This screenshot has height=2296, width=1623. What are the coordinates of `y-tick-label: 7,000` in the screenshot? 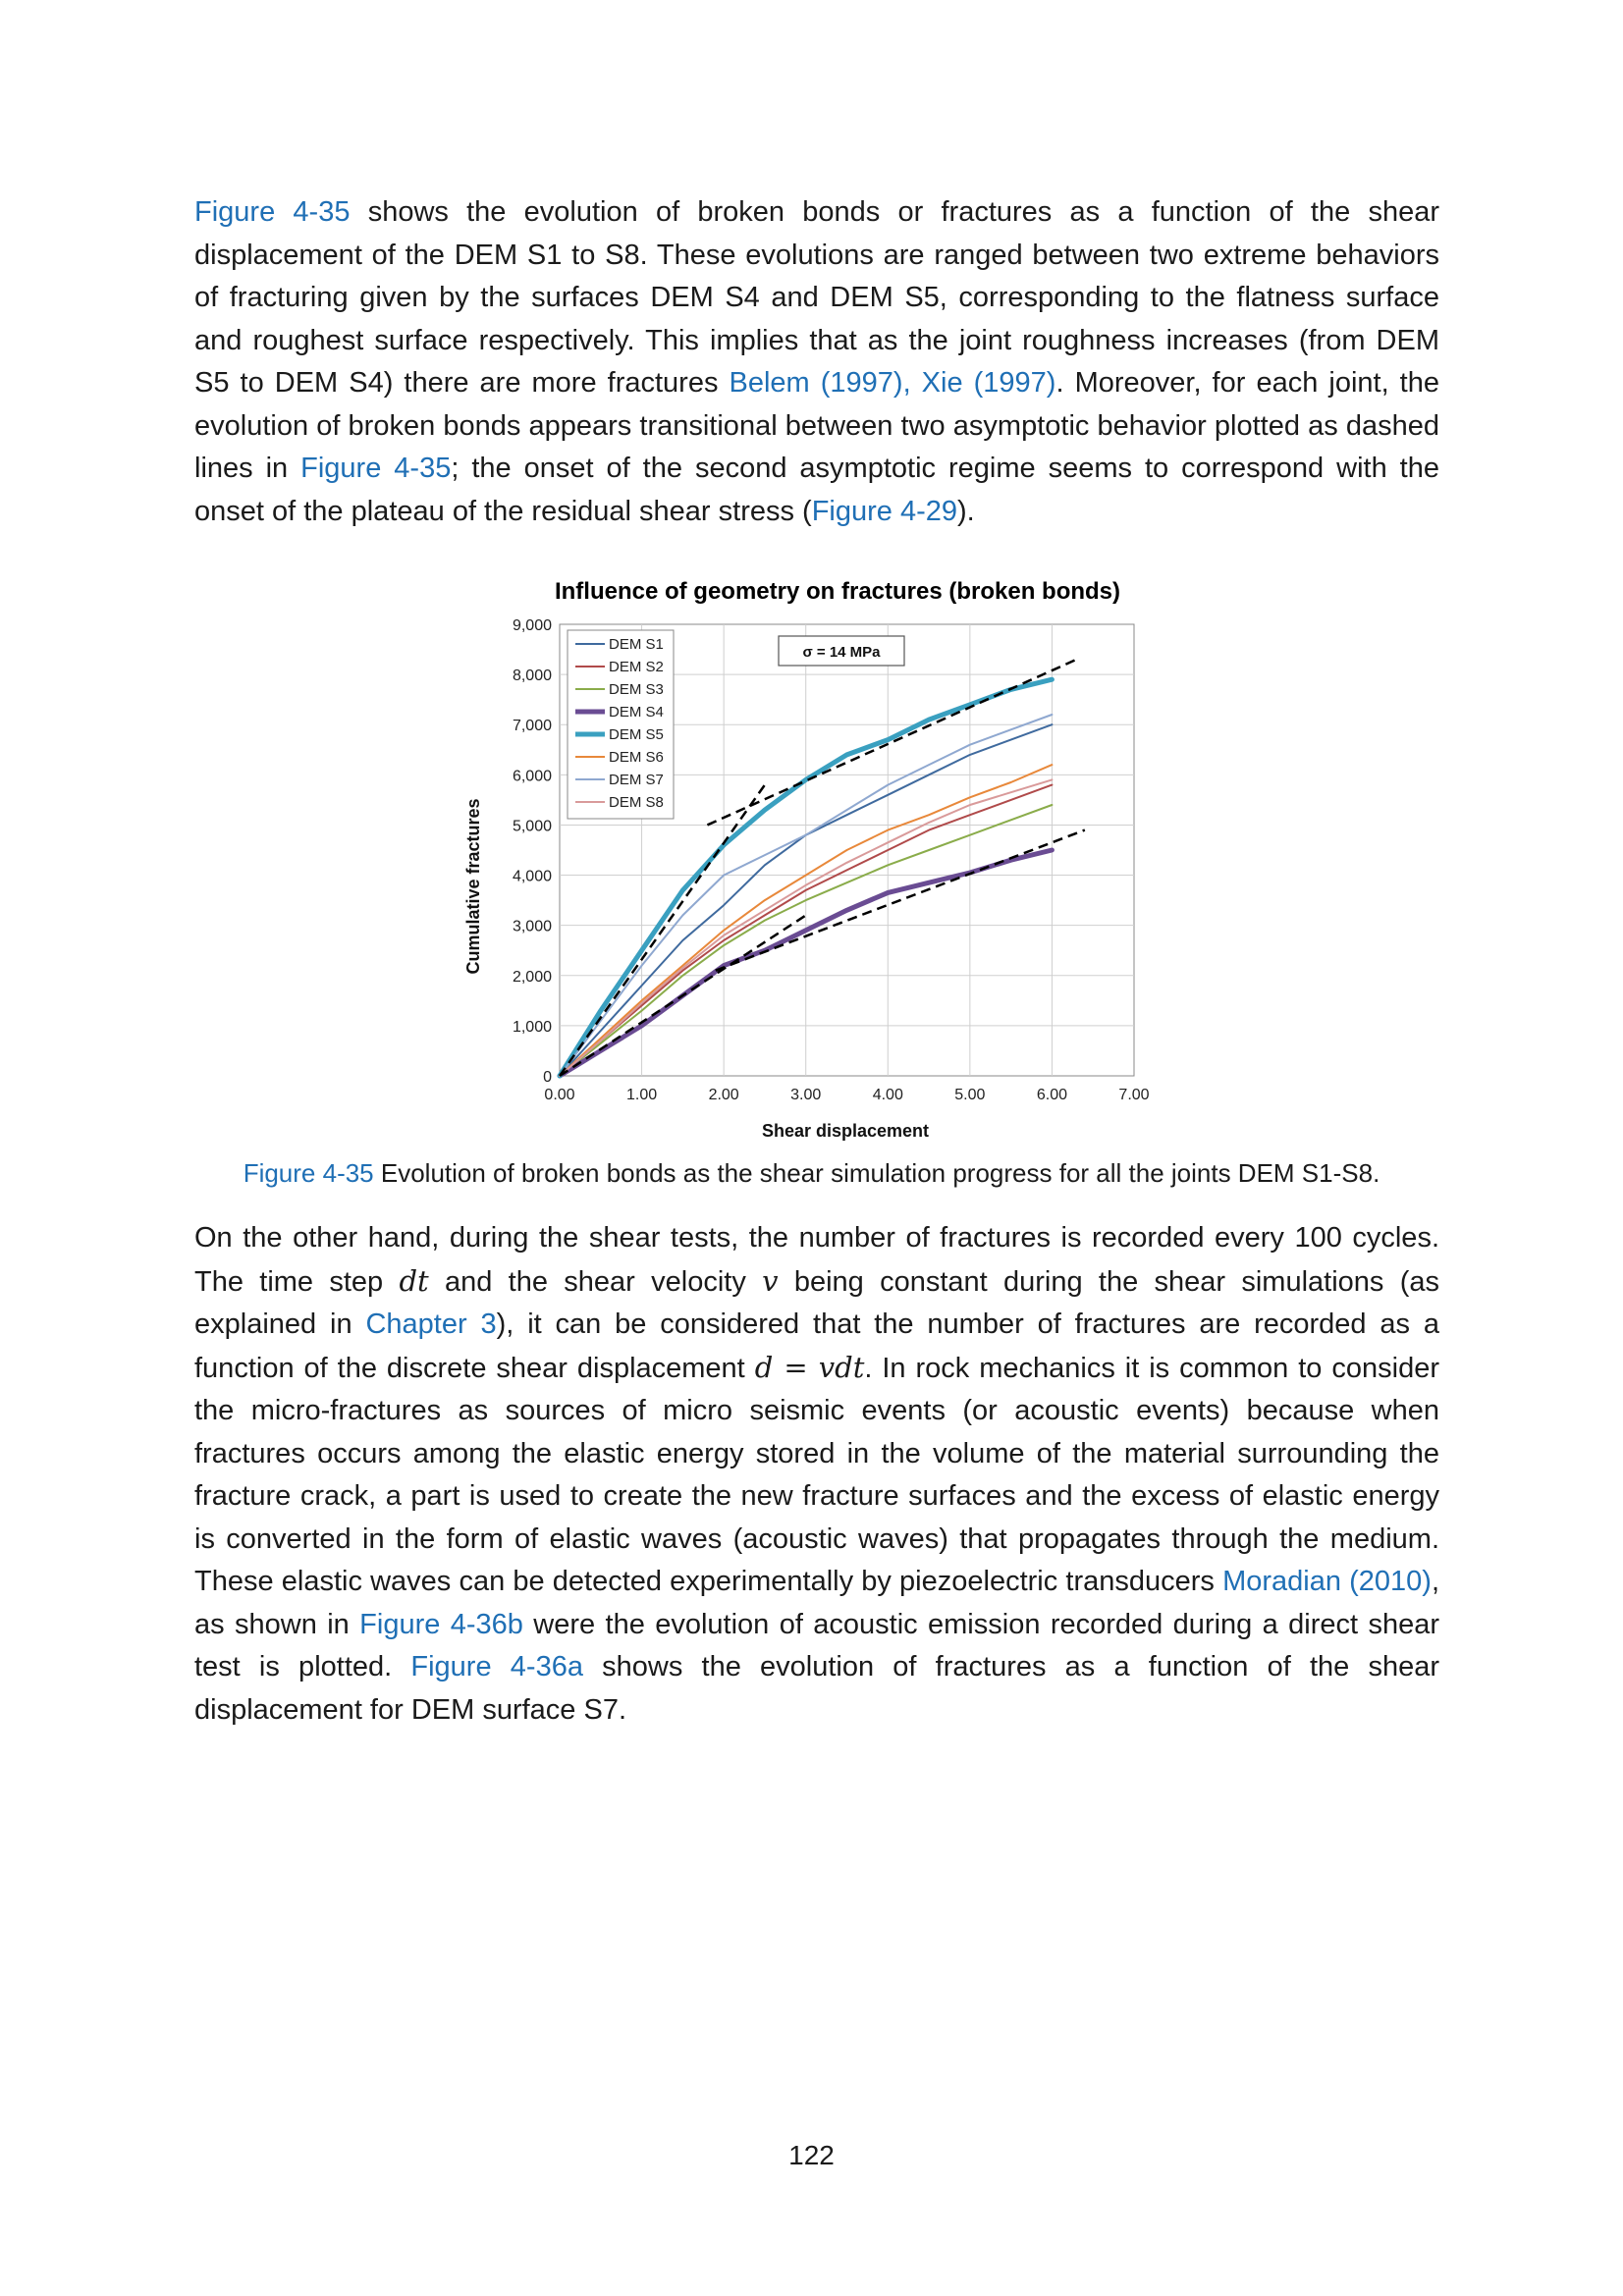 It's located at (533, 726).